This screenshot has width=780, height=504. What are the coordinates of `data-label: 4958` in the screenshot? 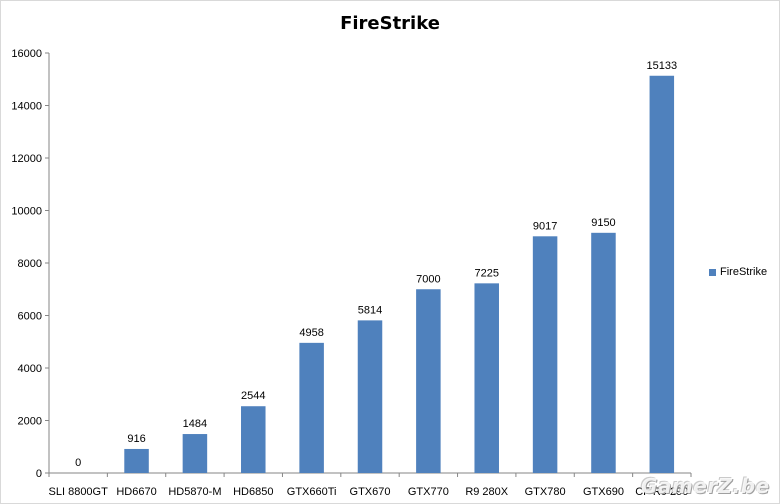 It's located at (311, 333).